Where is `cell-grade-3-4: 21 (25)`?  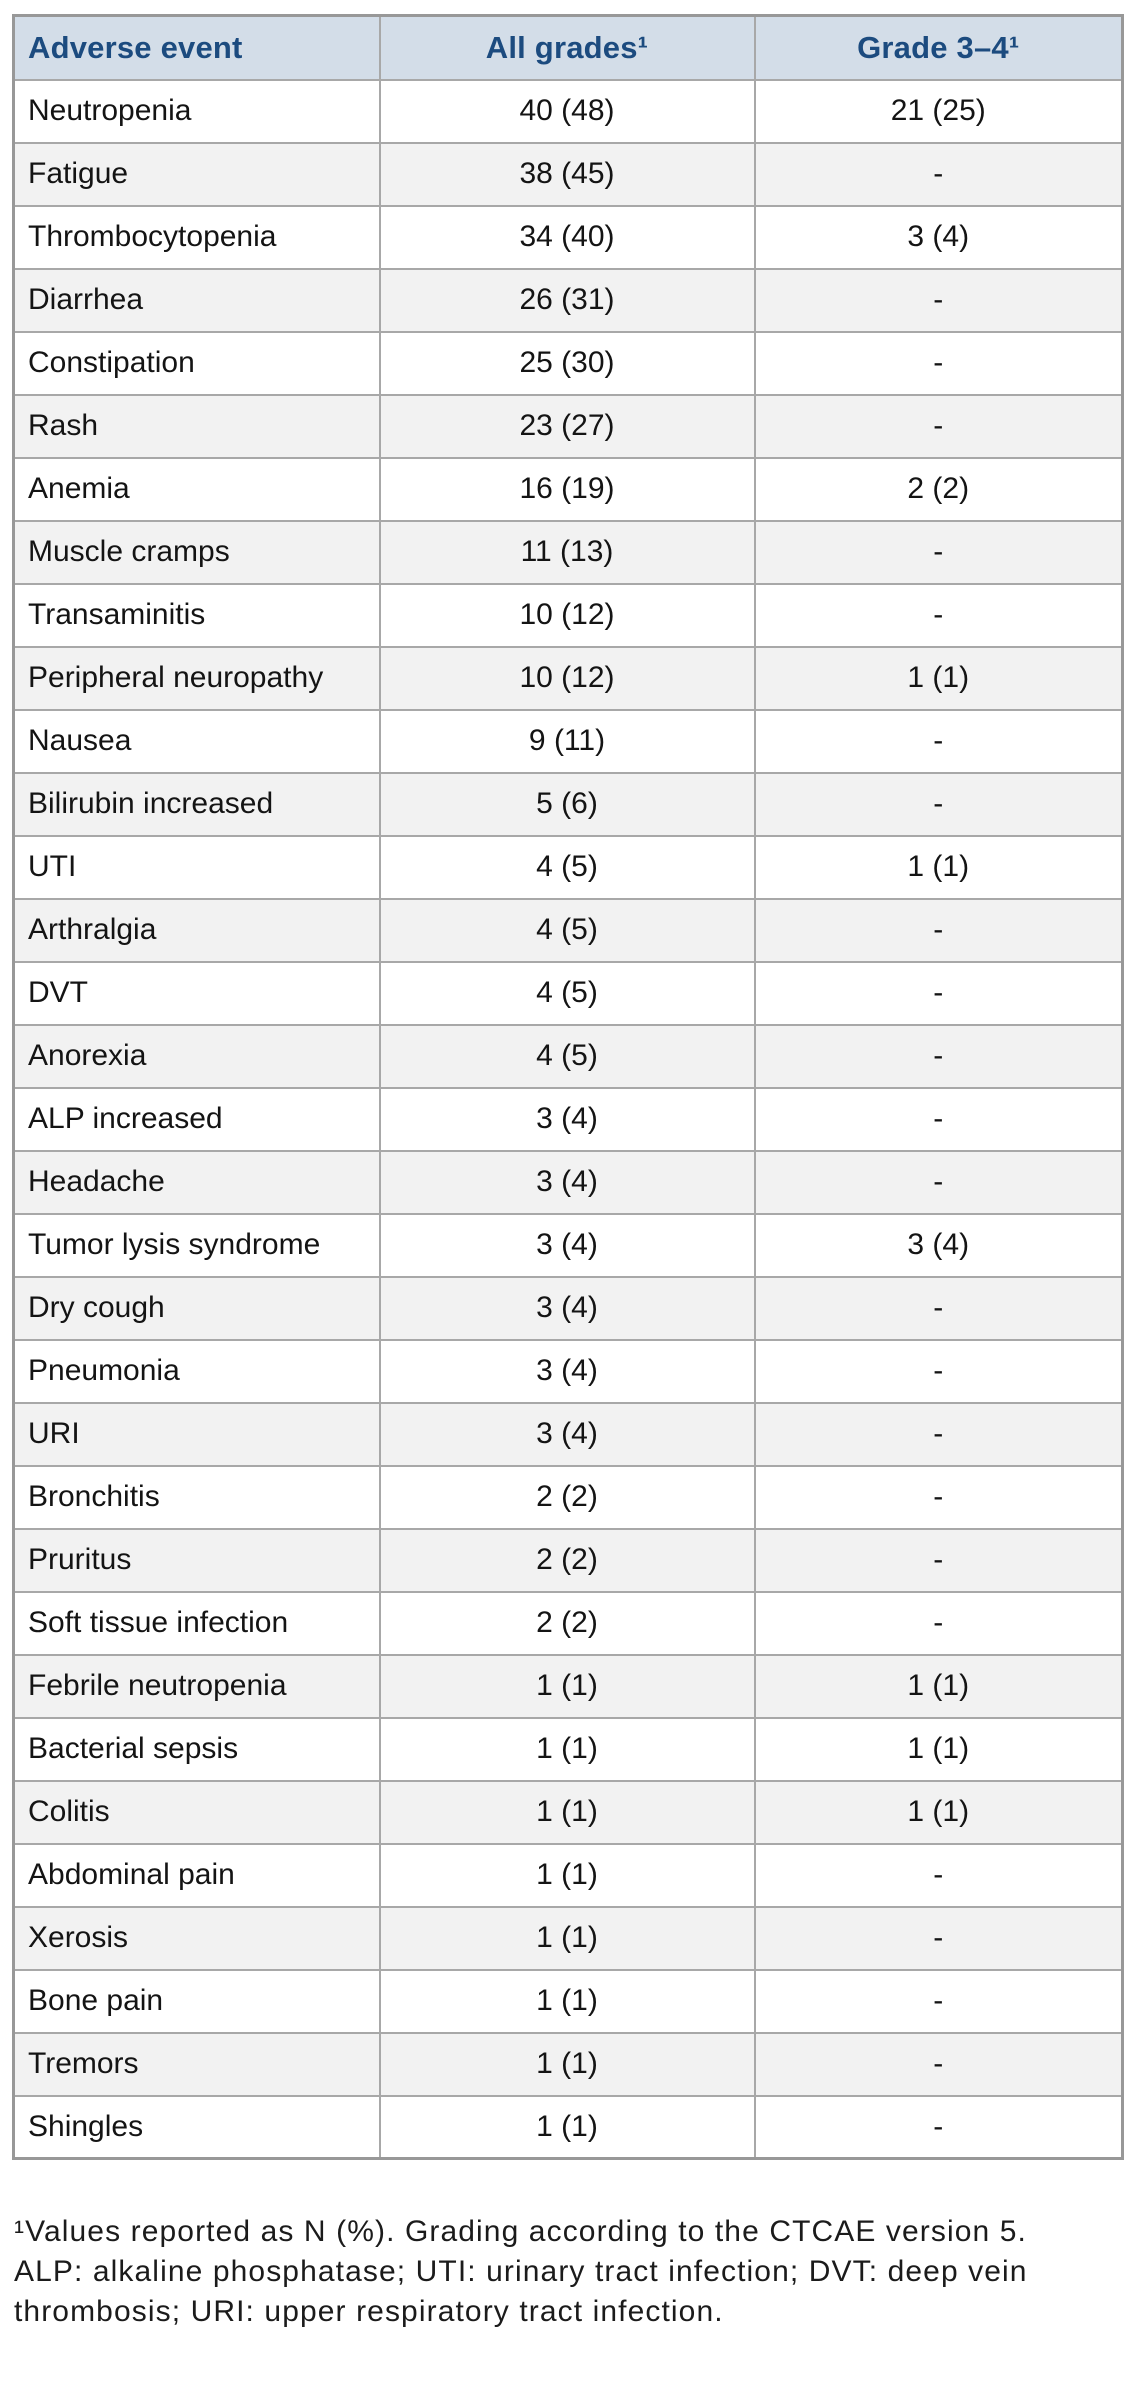 cell-grade-3-4: 21 (25) is located at coordinates (938, 111).